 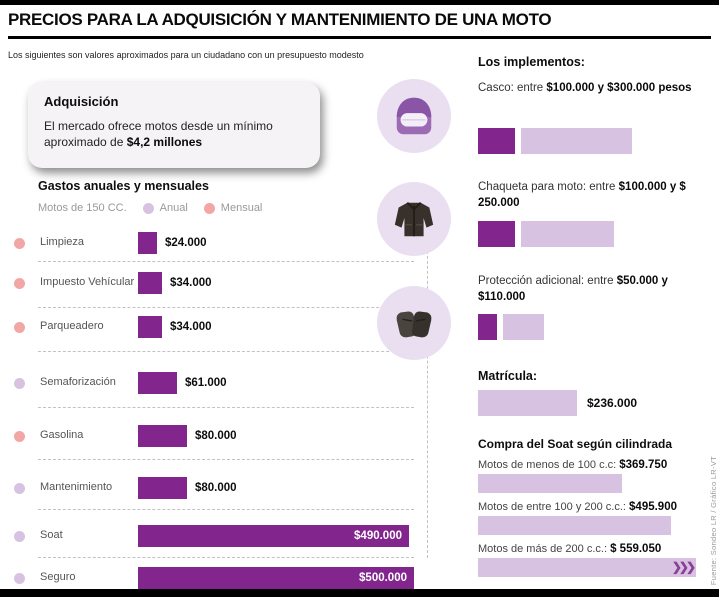 I want to click on expense-bar: $490.000, so click(x=273, y=536).